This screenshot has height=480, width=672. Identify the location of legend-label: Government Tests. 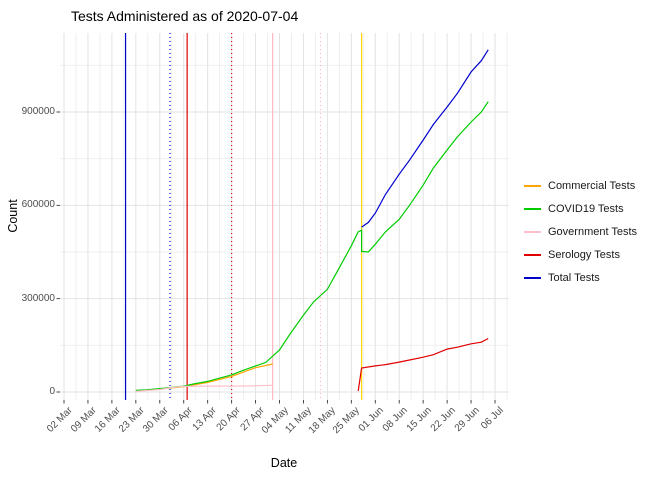
(593, 231).